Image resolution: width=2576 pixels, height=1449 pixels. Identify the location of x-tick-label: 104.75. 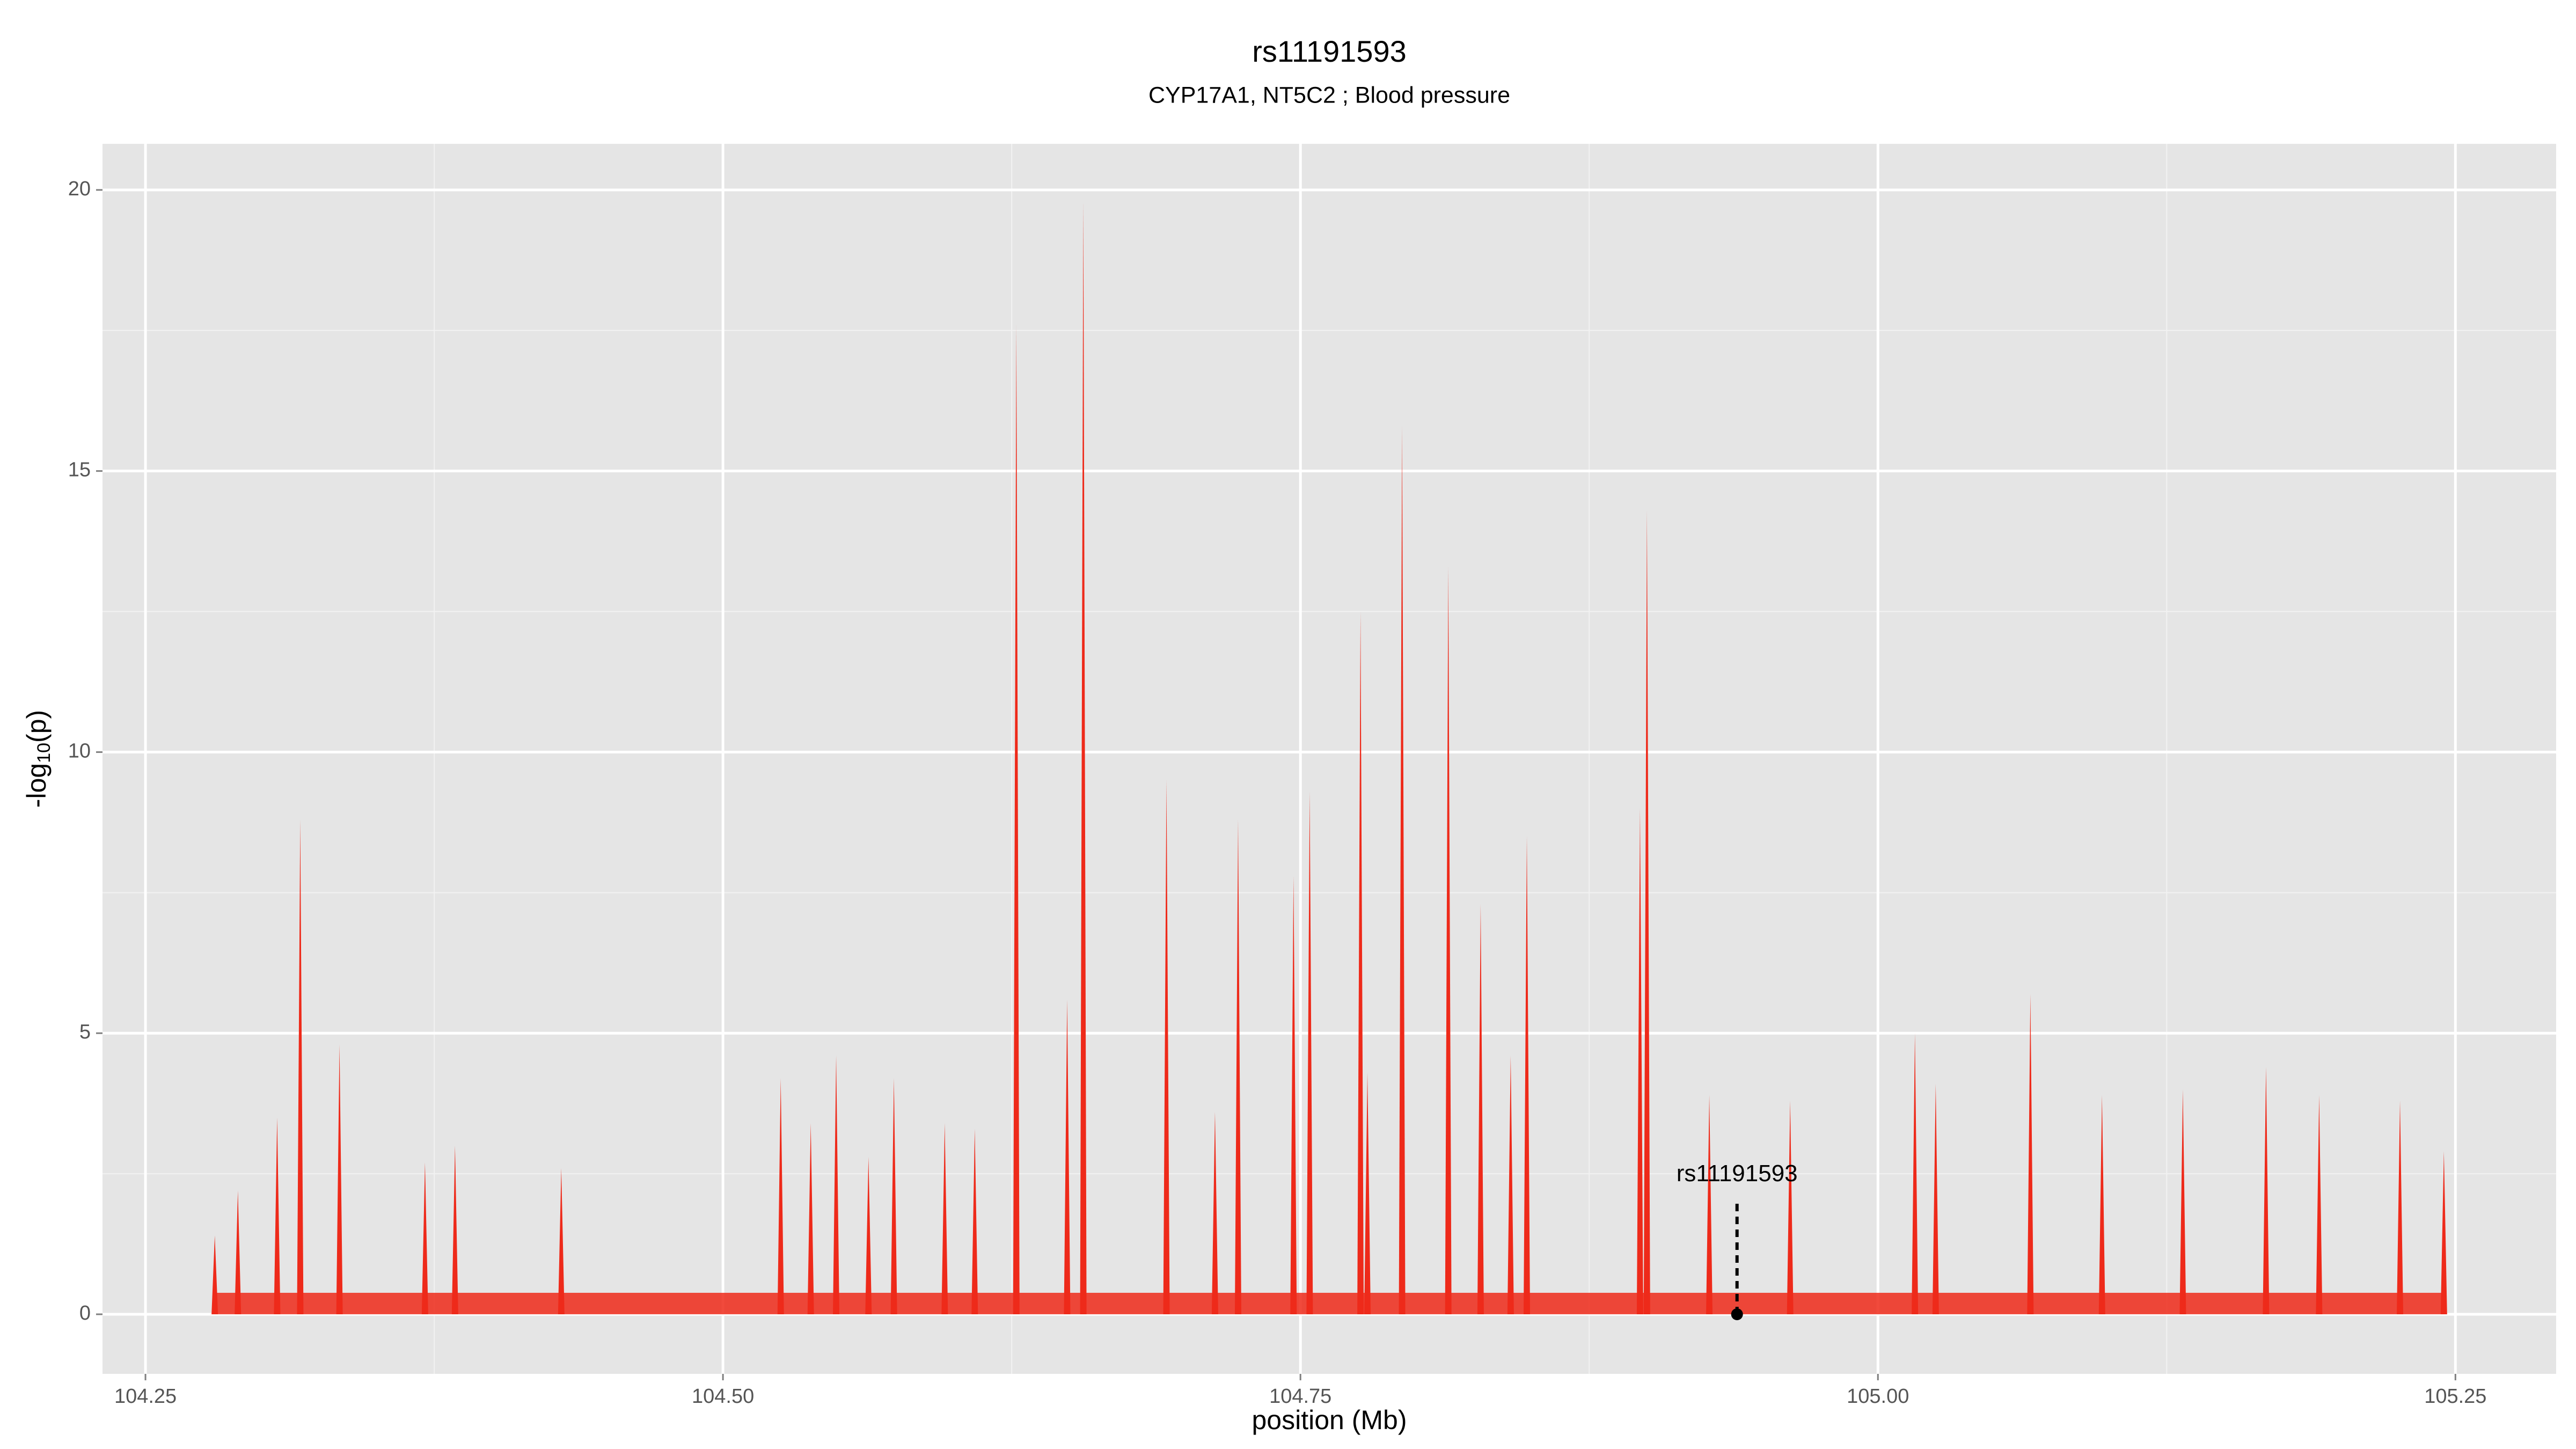
(1300, 1396).